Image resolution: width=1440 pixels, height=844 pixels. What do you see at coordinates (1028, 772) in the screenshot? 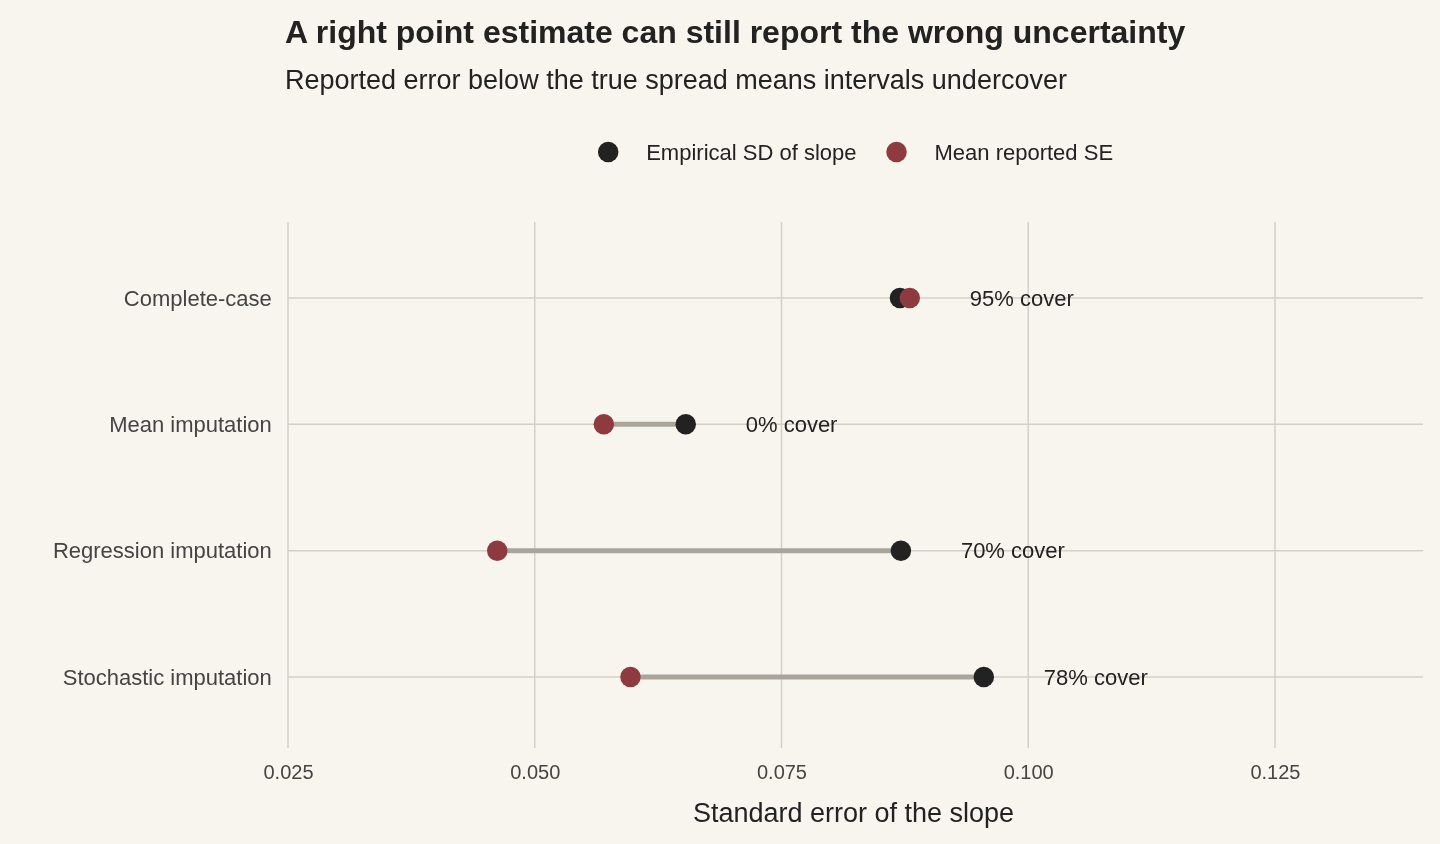
I see `x-tick-label: 0.100` at bounding box center [1028, 772].